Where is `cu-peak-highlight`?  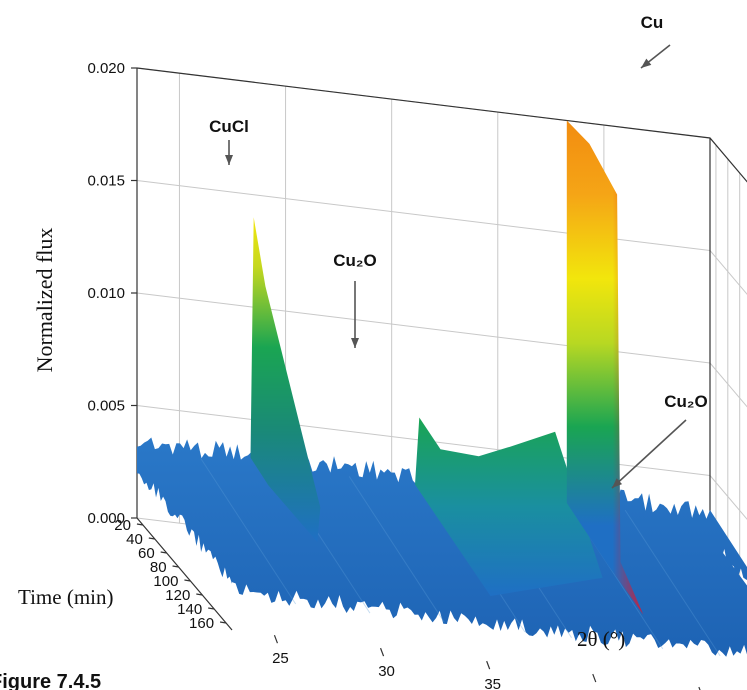
cu-peak-highlight is located at coordinates (605, 367).